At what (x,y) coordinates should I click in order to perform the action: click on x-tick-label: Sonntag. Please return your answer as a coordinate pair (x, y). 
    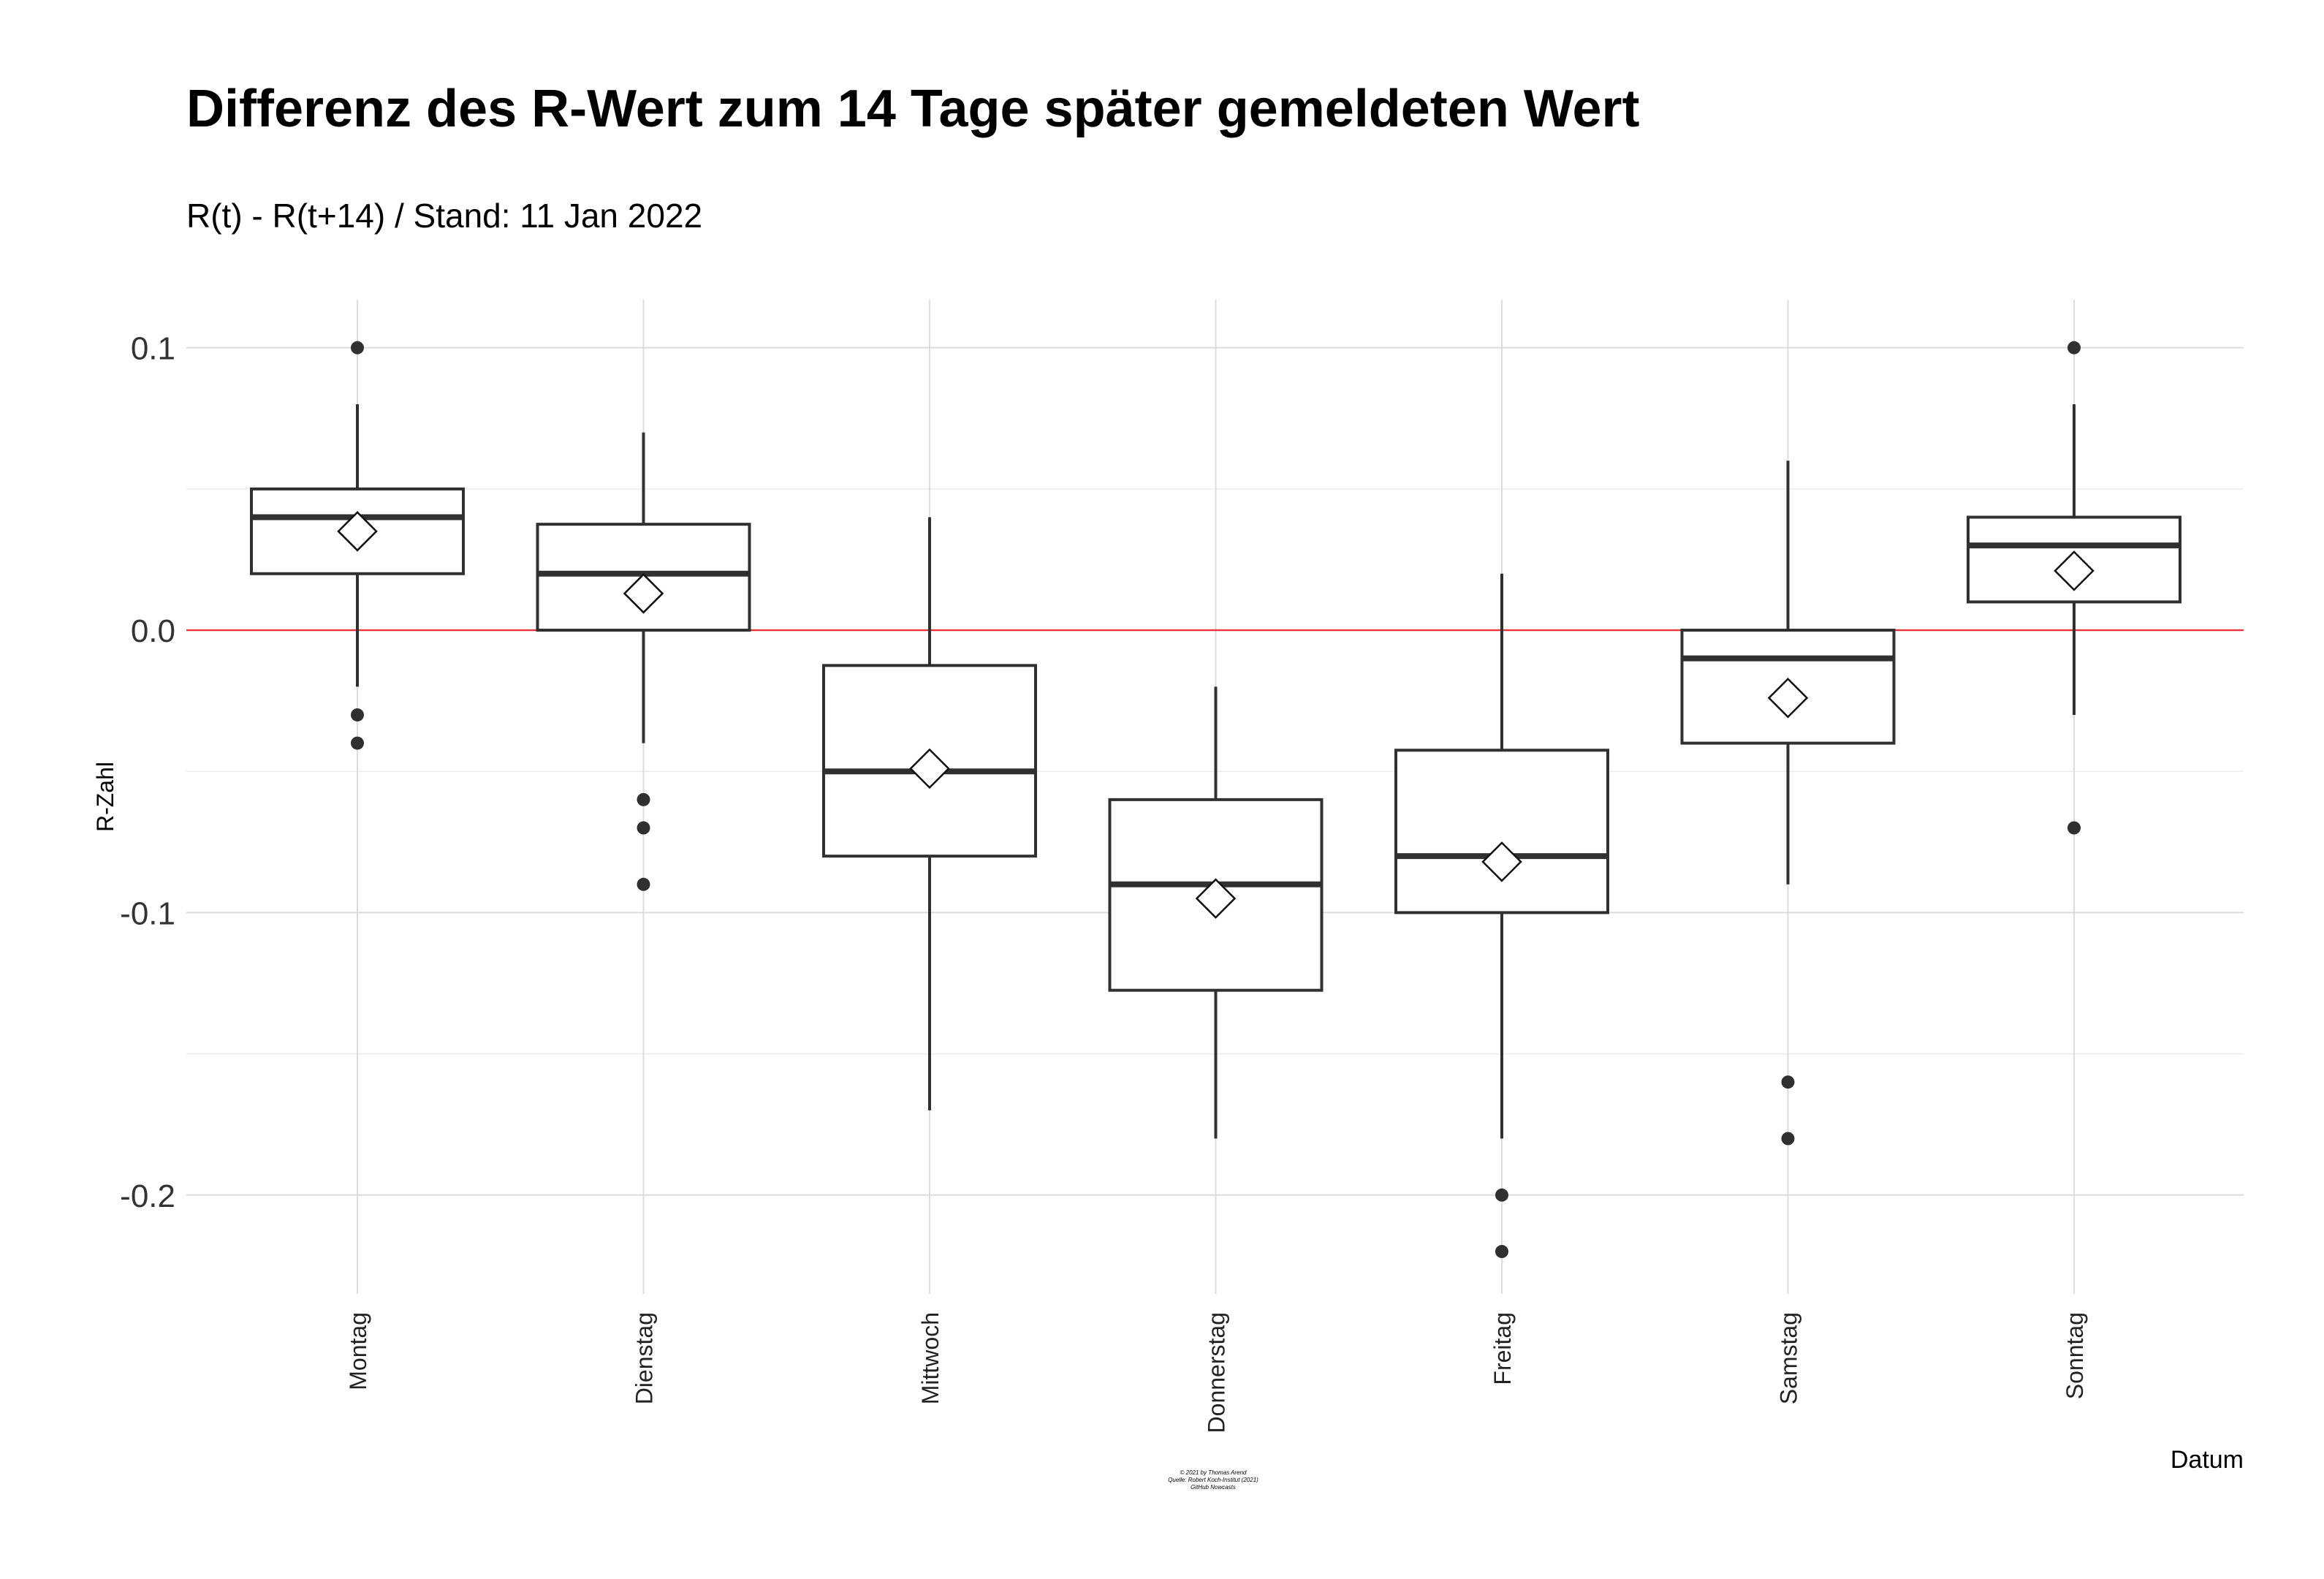
    Looking at the image, I should click on (2075, 1356).